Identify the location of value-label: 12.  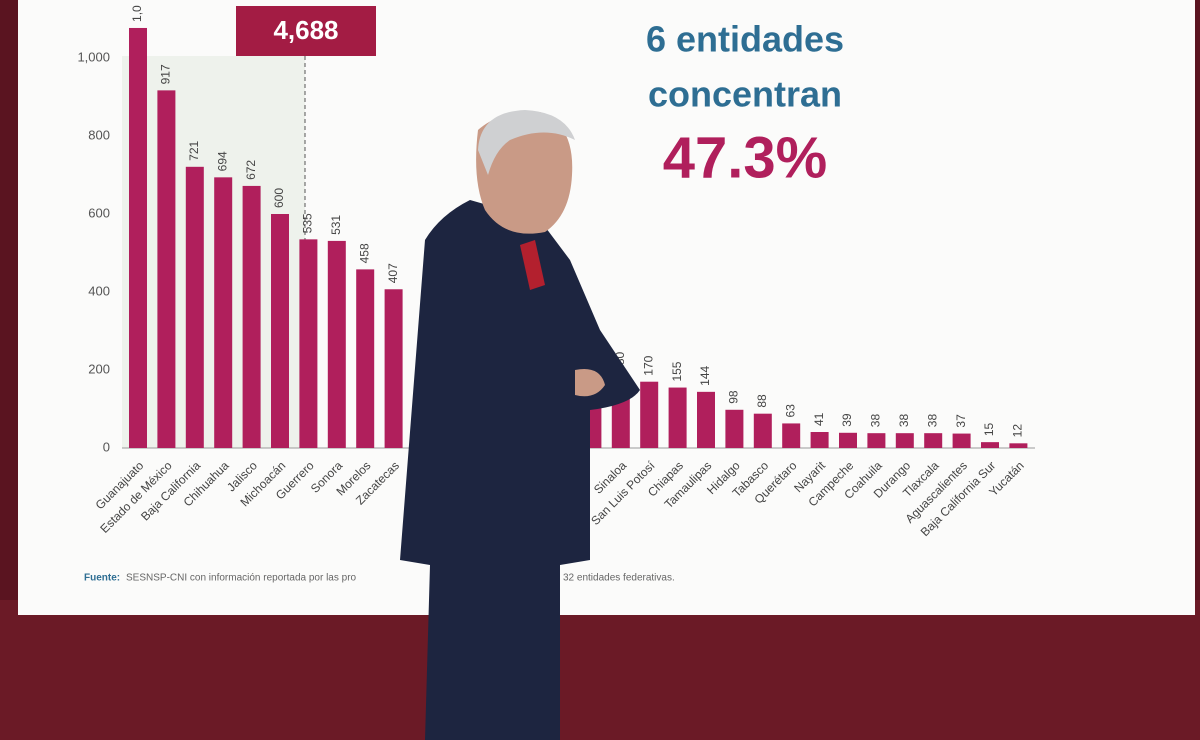
(1018, 431).